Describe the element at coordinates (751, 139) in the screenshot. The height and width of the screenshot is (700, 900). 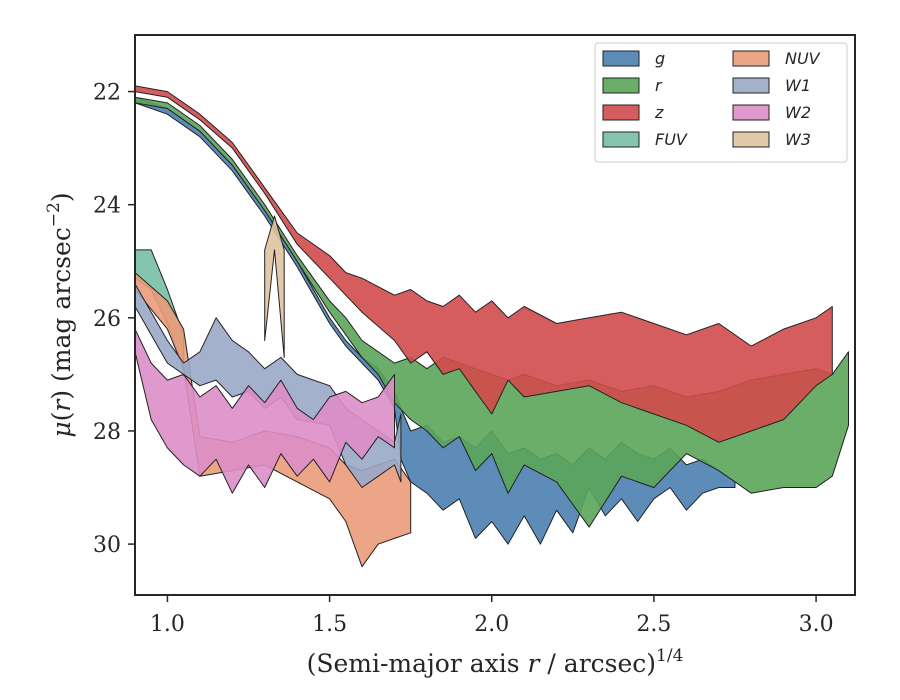
I see `legend-swatch-w3` at that location.